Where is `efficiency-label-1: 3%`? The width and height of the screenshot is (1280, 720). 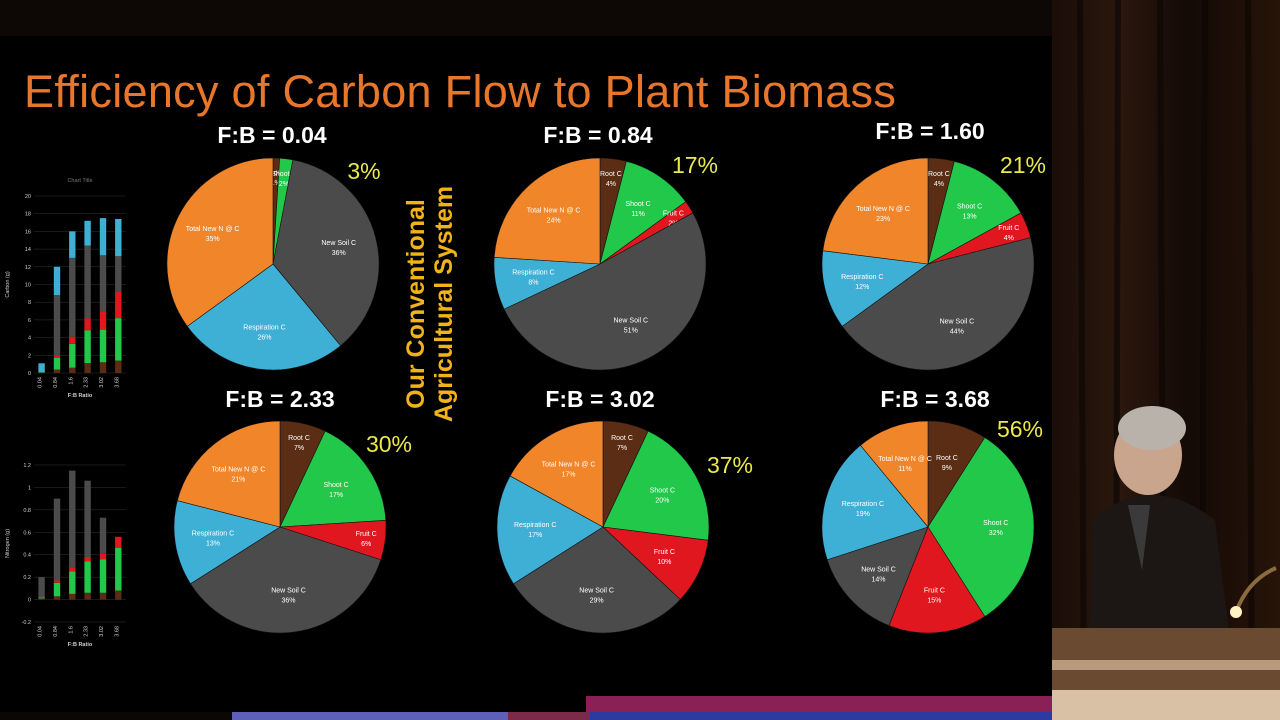
efficiency-label-1: 3% is located at coordinates (364, 171).